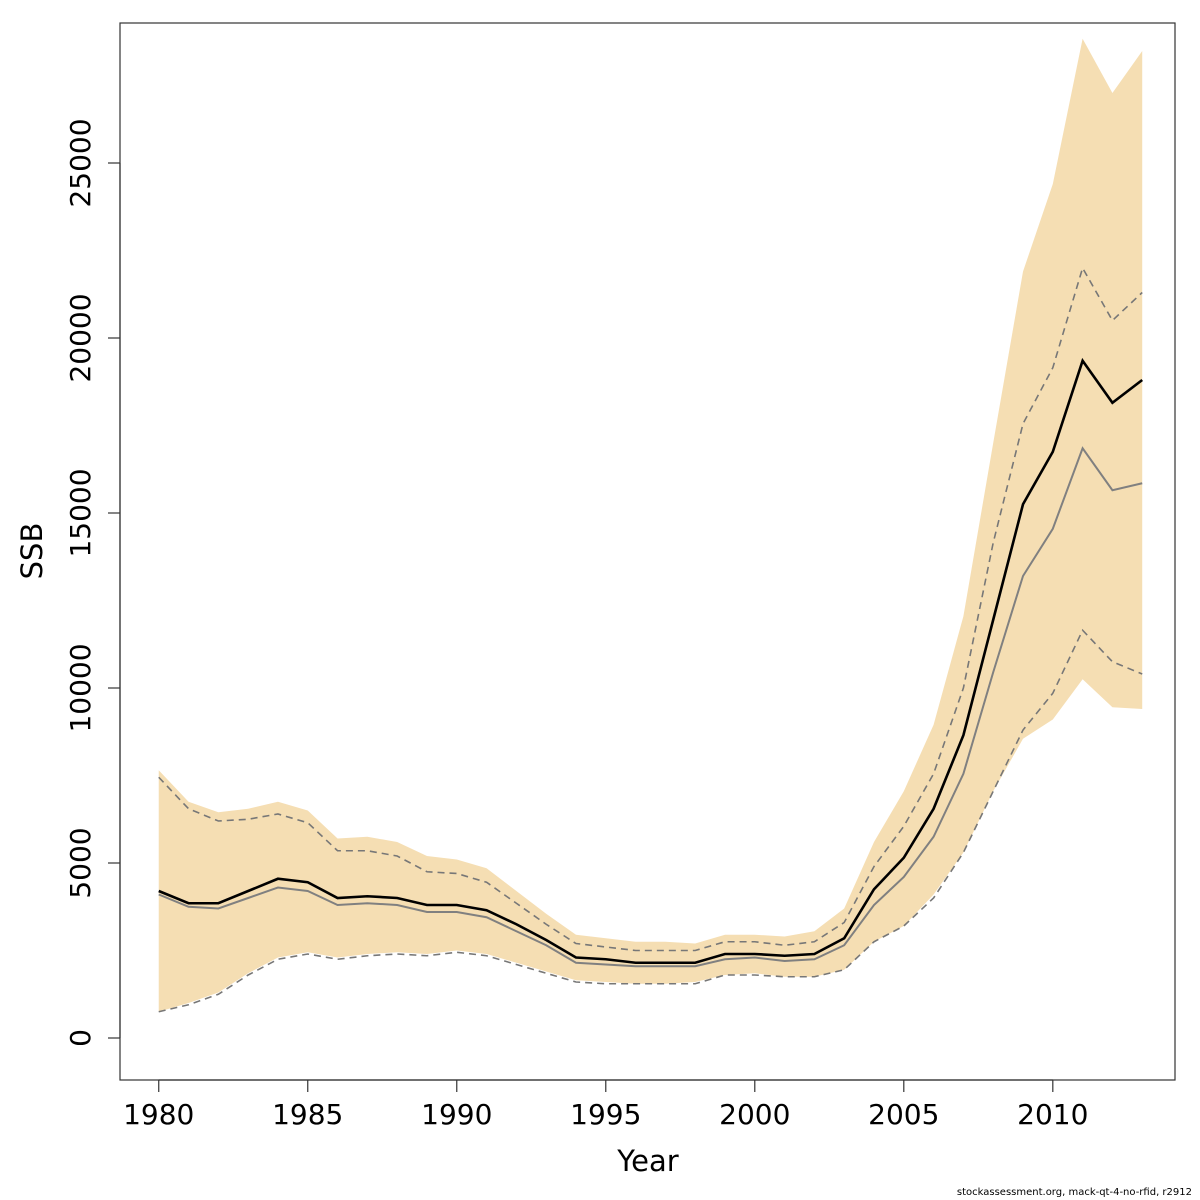 The width and height of the screenshot is (1200, 1200). What do you see at coordinates (80, 687) in the screenshot?
I see `y-tick-label: 10000` at bounding box center [80, 687].